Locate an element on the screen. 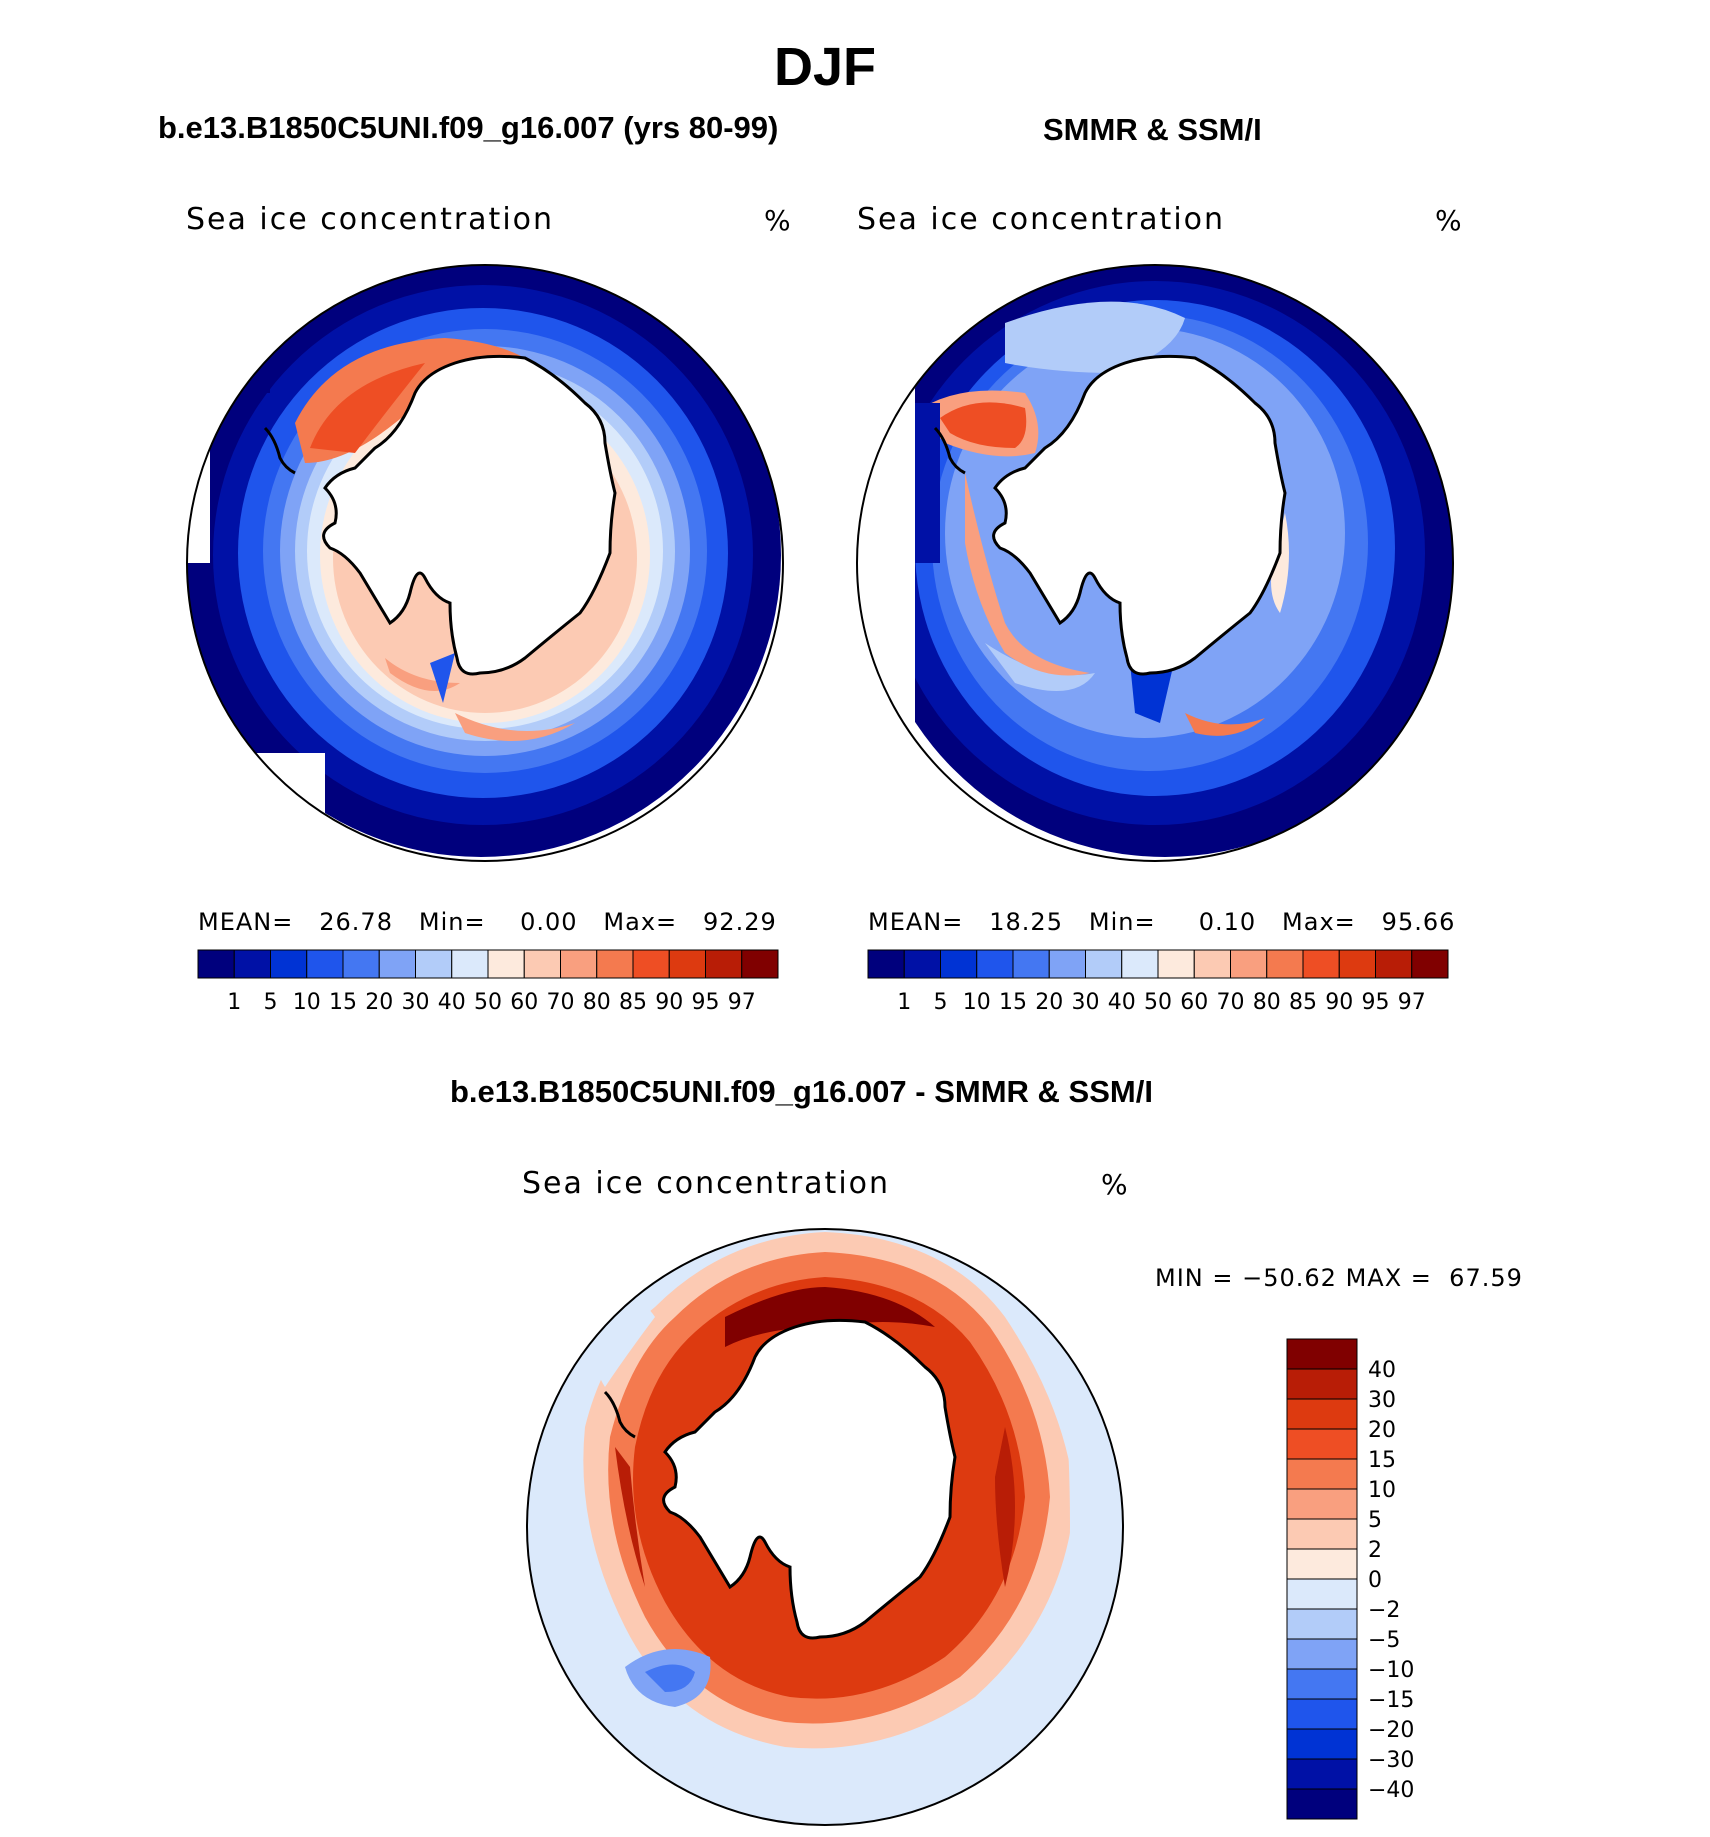  obs-colorbar-tick-label: 15 is located at coordinates (1013, 1002).